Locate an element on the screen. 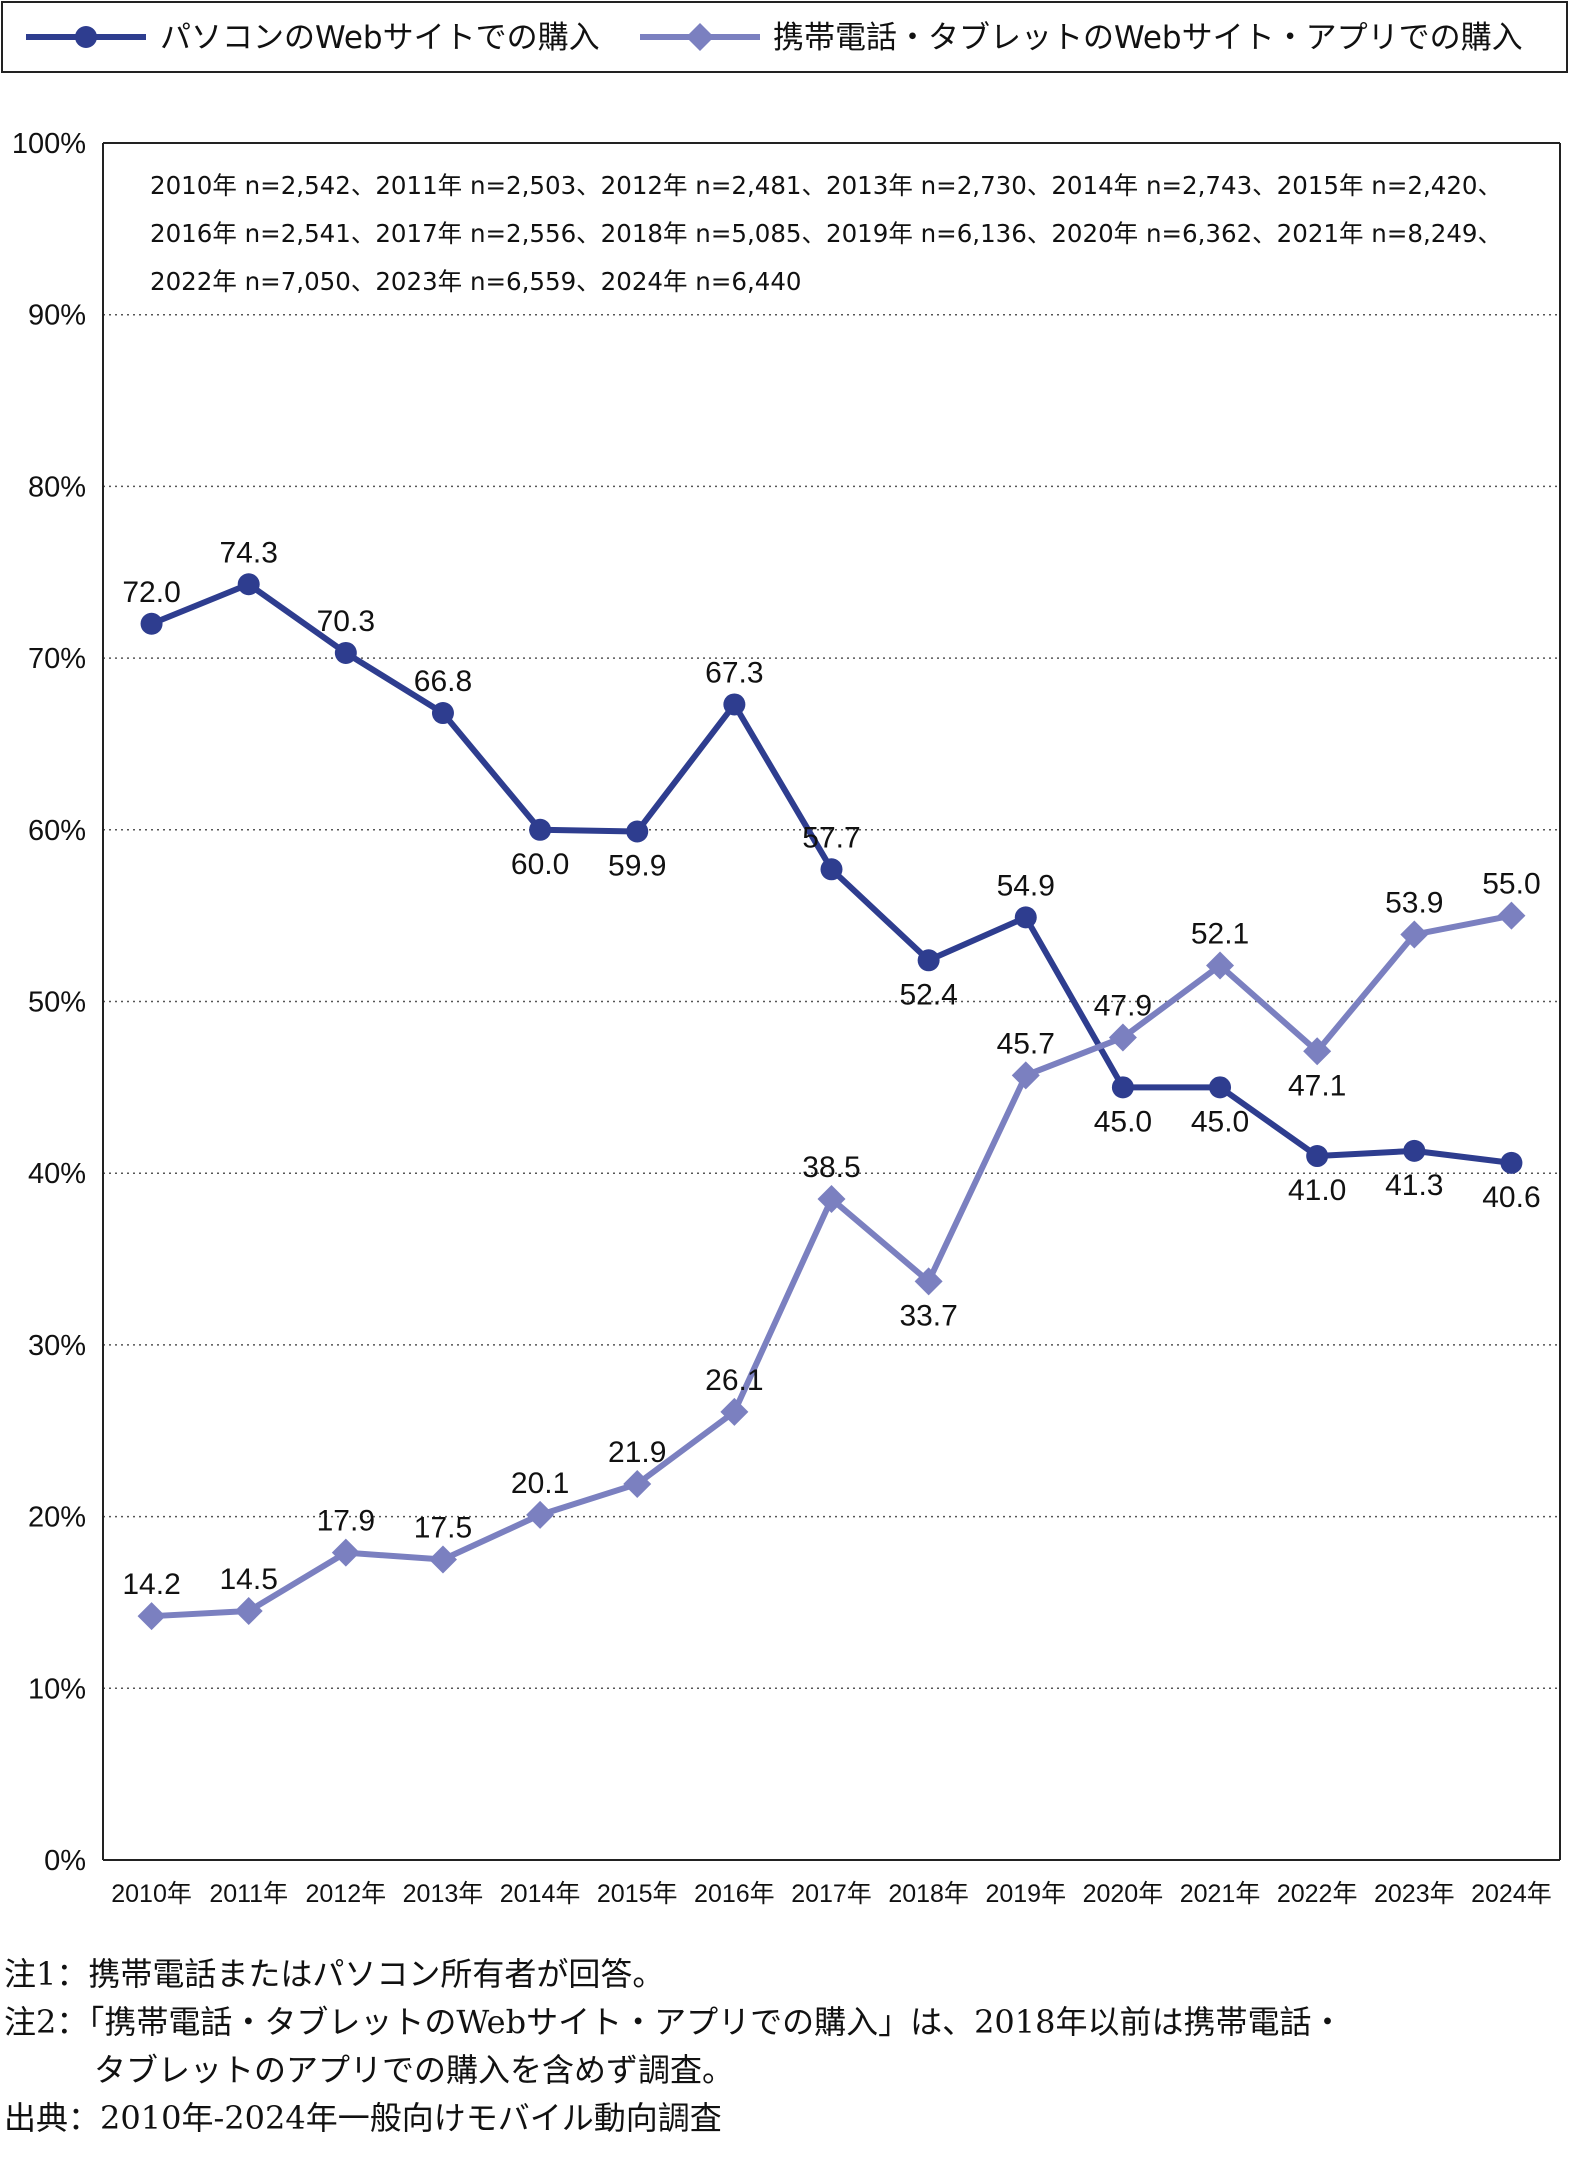  data-label: 20.1 is located at coordinates (540, 1483).